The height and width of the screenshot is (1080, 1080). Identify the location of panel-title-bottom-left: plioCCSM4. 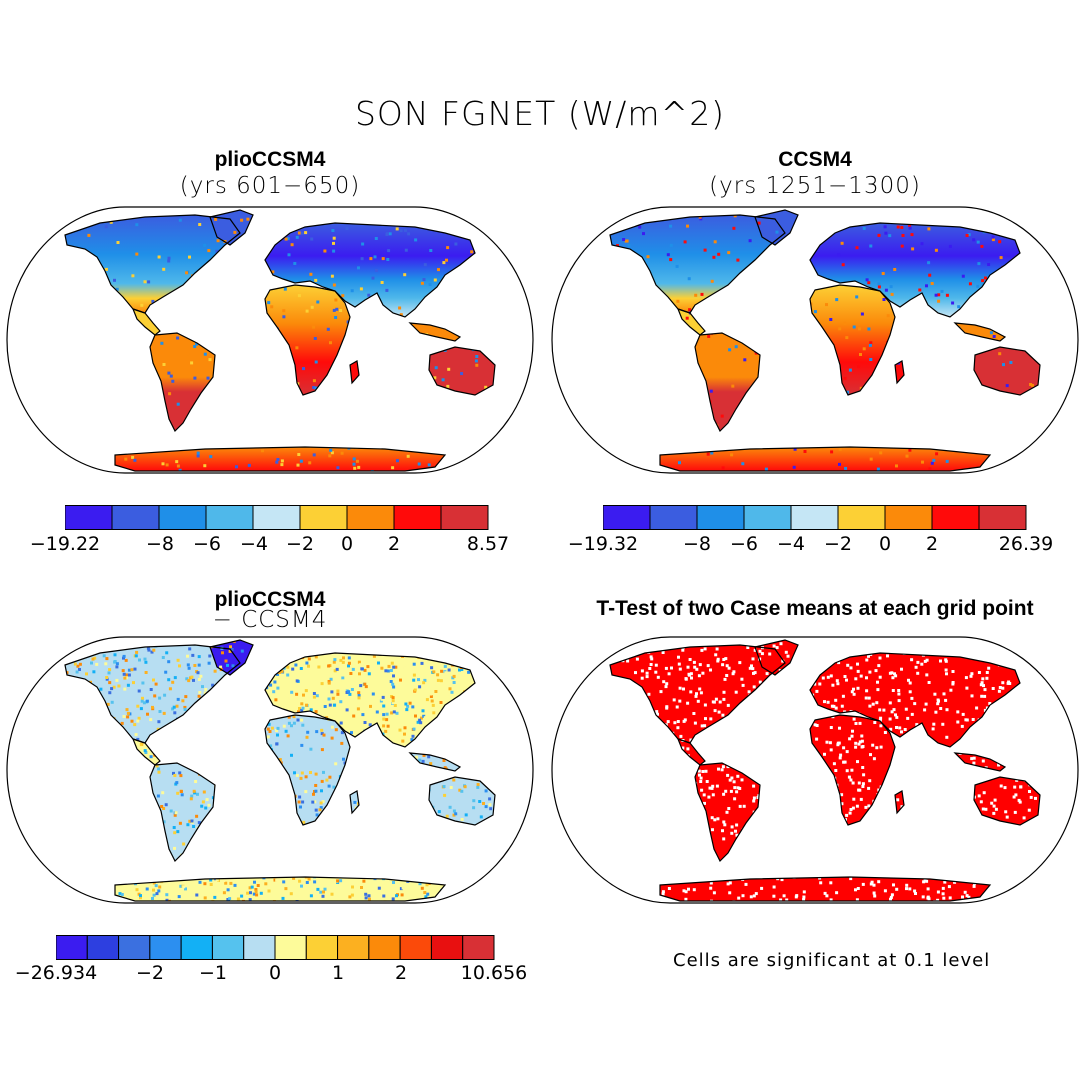
(270, 599).